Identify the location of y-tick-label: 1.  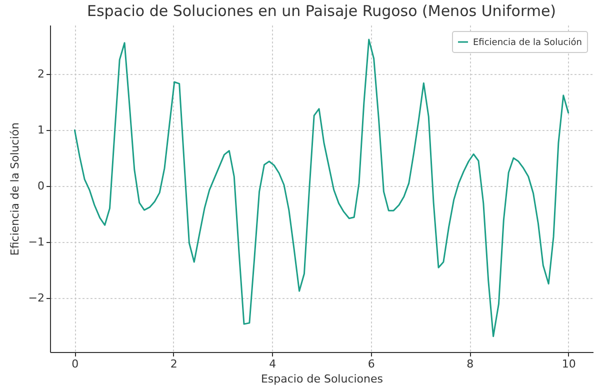
(41, 130).